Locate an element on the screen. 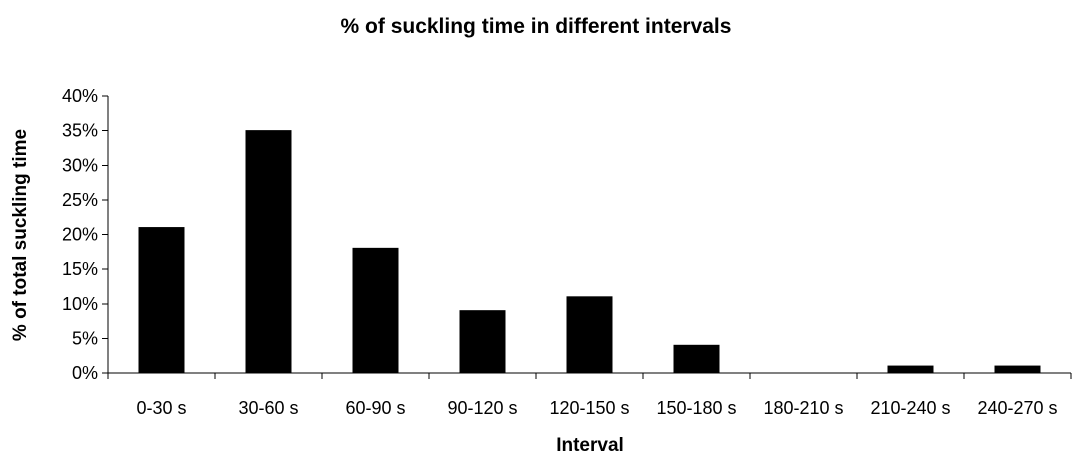 The height and width of the screenshot is (459, 1073). x-tick-label: 60-90 s is located at coordinates (375, 408).